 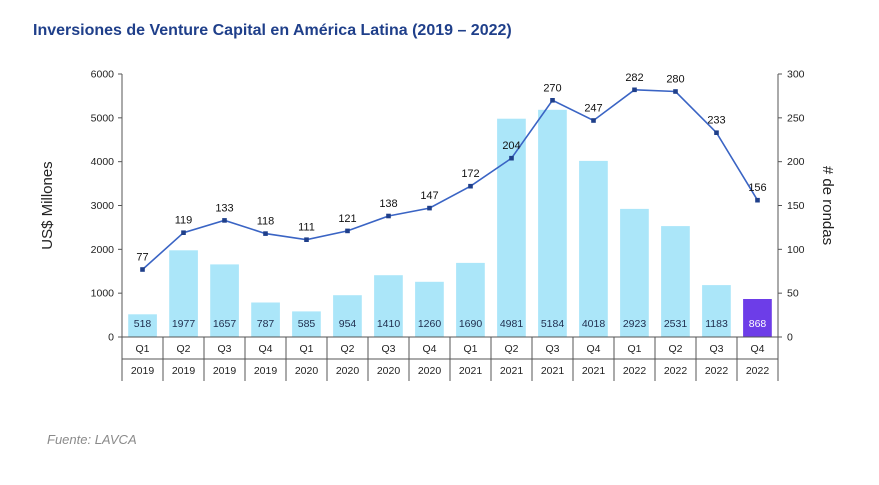 I want to click on bar-data-label: 868, so click(x=758, y=324).